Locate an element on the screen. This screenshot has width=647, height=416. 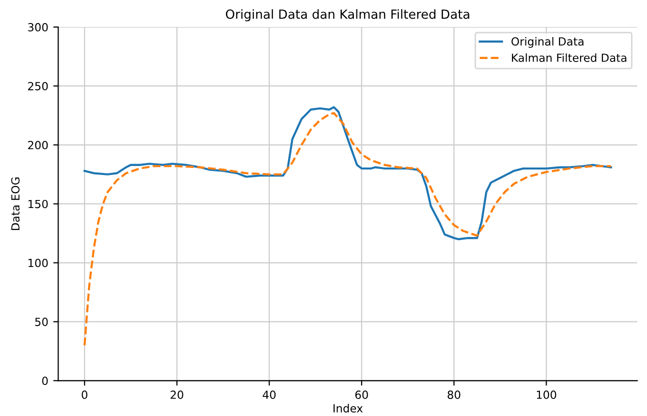
legend-label: Original Data is located at coordinates (548, 42).